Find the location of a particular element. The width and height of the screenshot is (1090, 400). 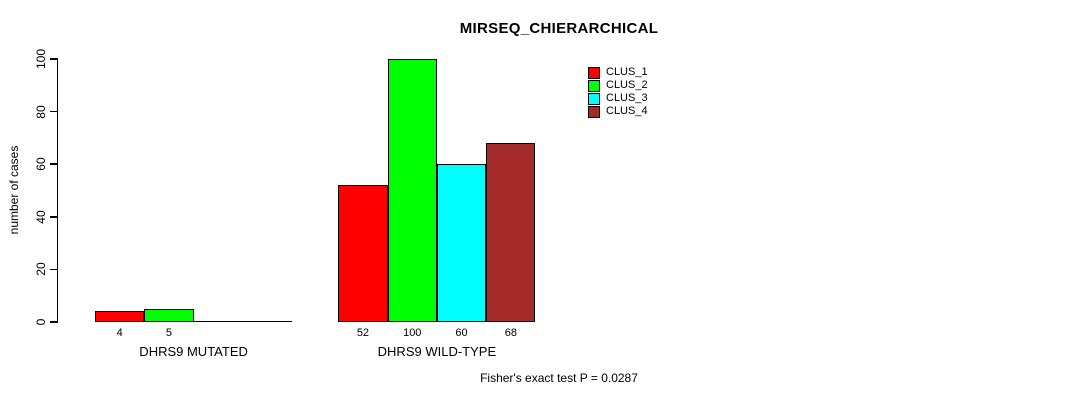

y-tick-label: 0 is located at coordinates (41, 322).